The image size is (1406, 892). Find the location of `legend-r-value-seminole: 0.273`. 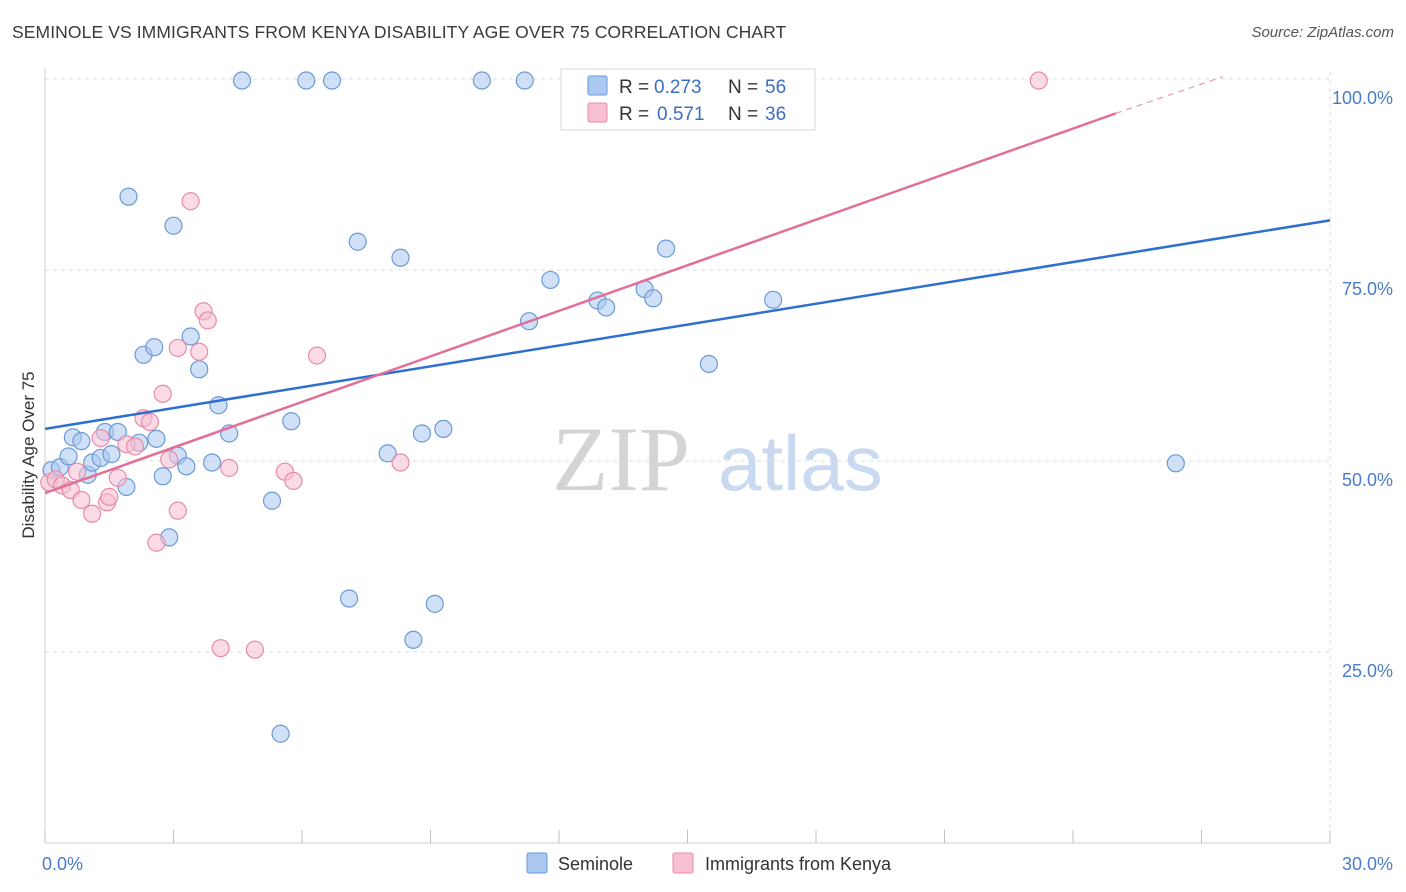

legend-r-value-seminole: 0.273 is located at coordinates (678, 87).